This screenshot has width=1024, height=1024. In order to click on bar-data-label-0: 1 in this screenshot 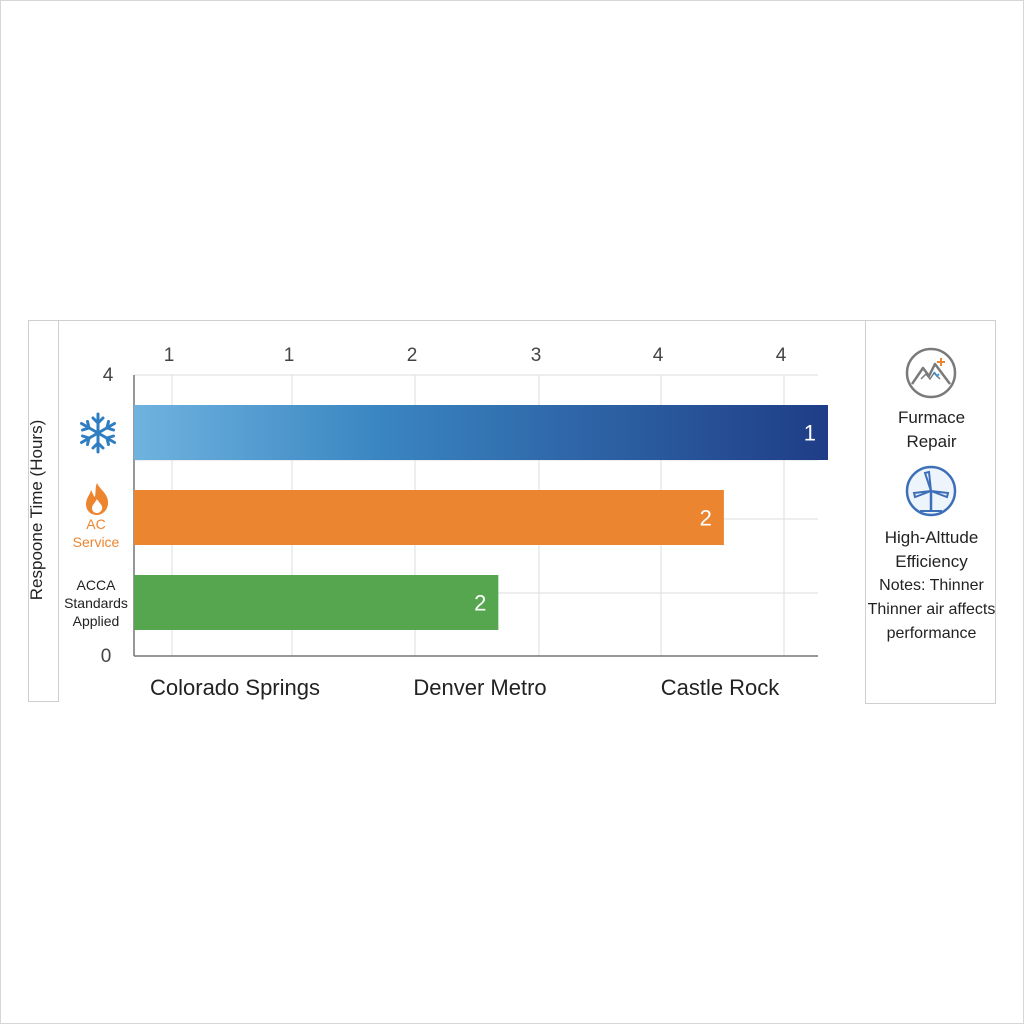, I will do `click(810, 433)`.